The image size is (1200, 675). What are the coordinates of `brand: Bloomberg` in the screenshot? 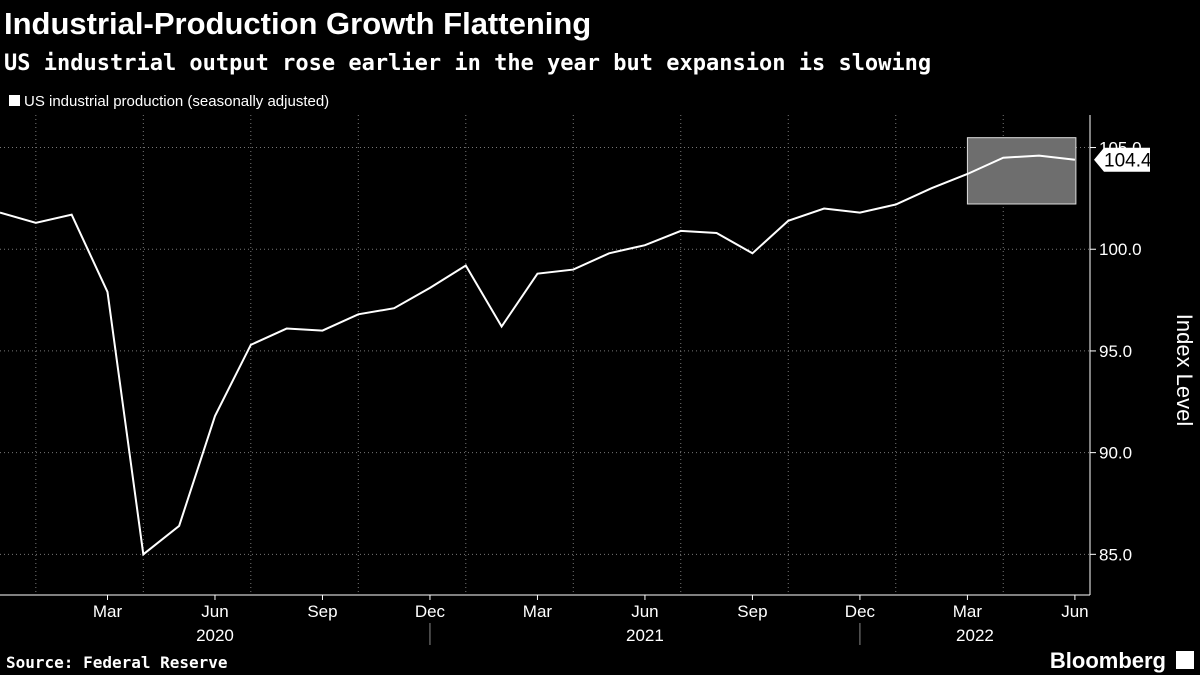 It's located at (1108, 660).